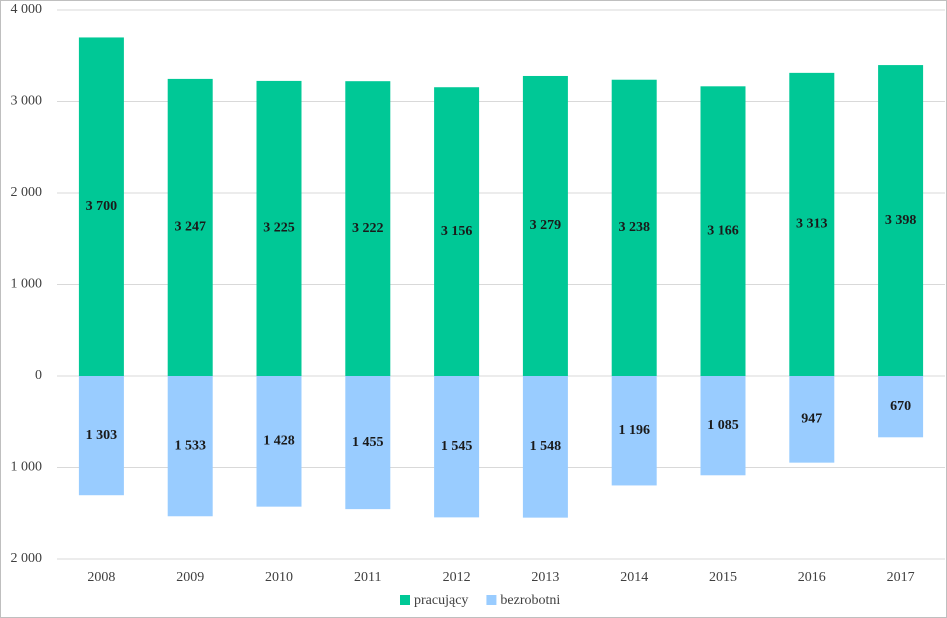 The height and width of the screenshot is (618, 947). I want to click on x-tick-label: 2012, so click(457, 577).